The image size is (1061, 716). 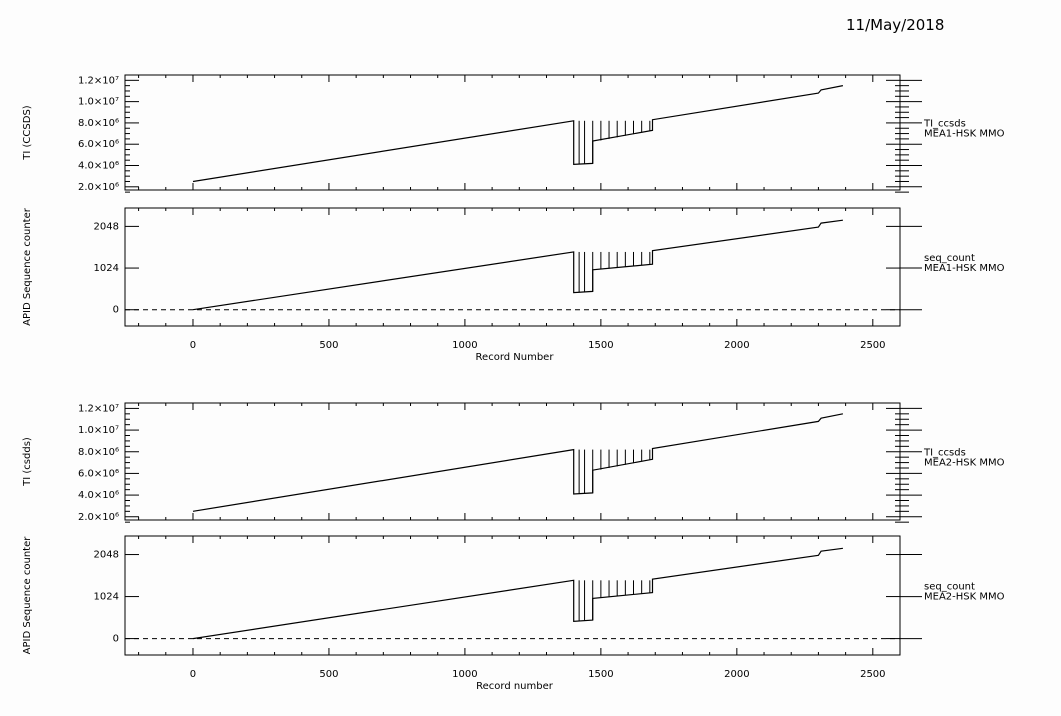 What do you see at coordinates (27, 132) in the screenshot?
I see `y-axis-label: TI (CCSDS)` at bounding box center [27, 132].